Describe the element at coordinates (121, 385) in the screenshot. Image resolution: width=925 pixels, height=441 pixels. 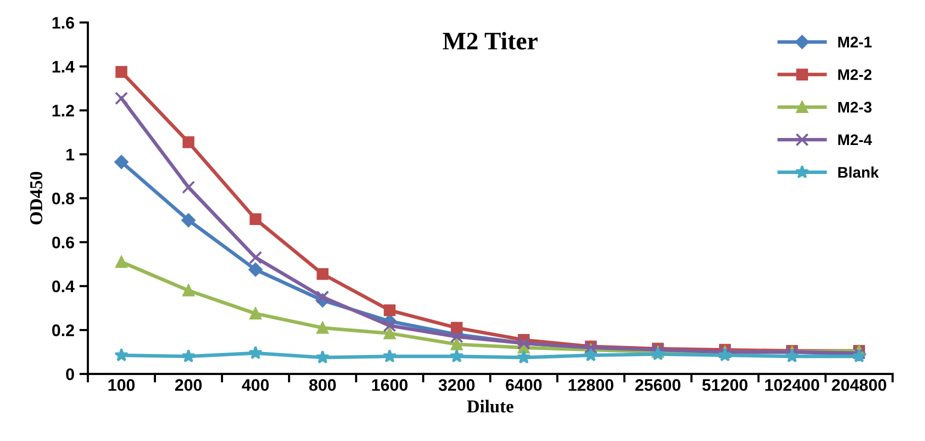
I see `x-tick-label: 100` at that location.